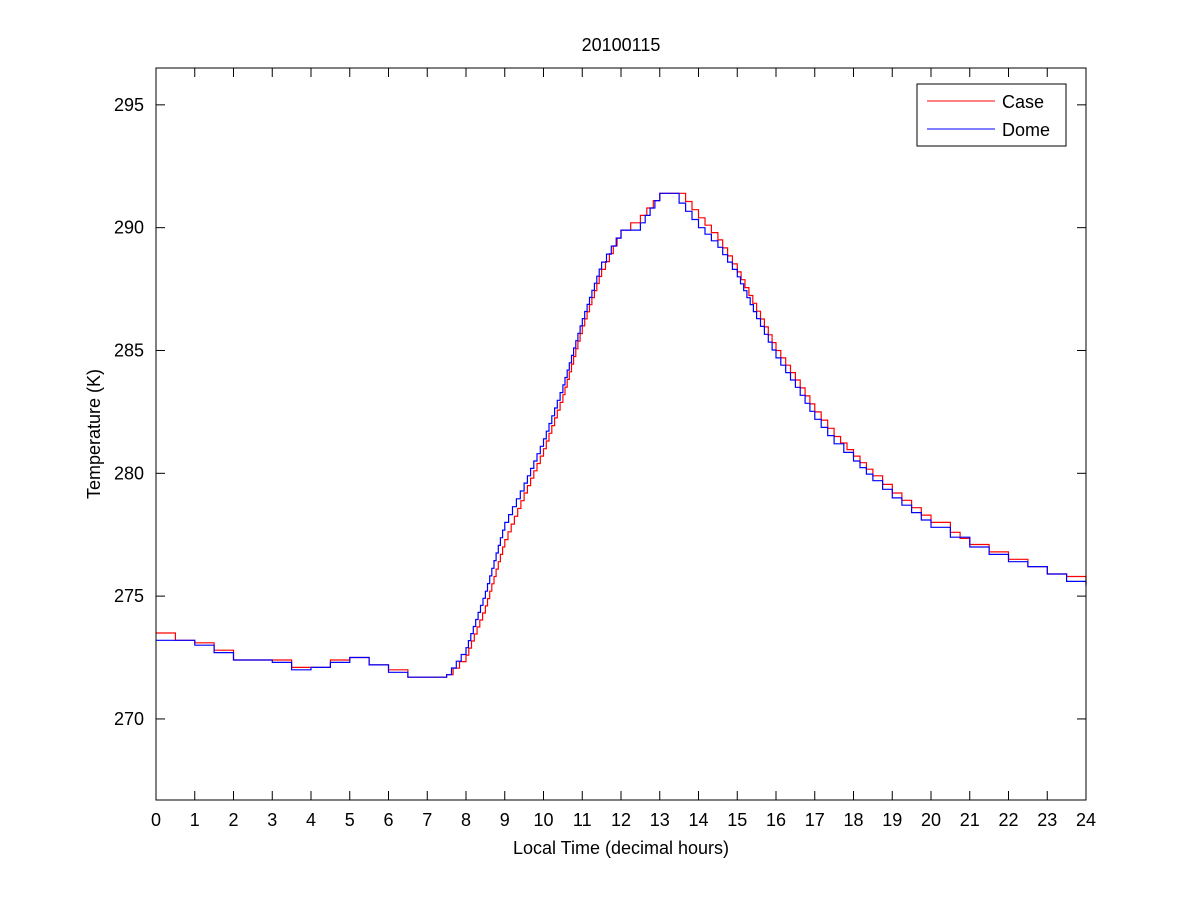  I want to click on x-tick-label: 22, so click(1008, 820).